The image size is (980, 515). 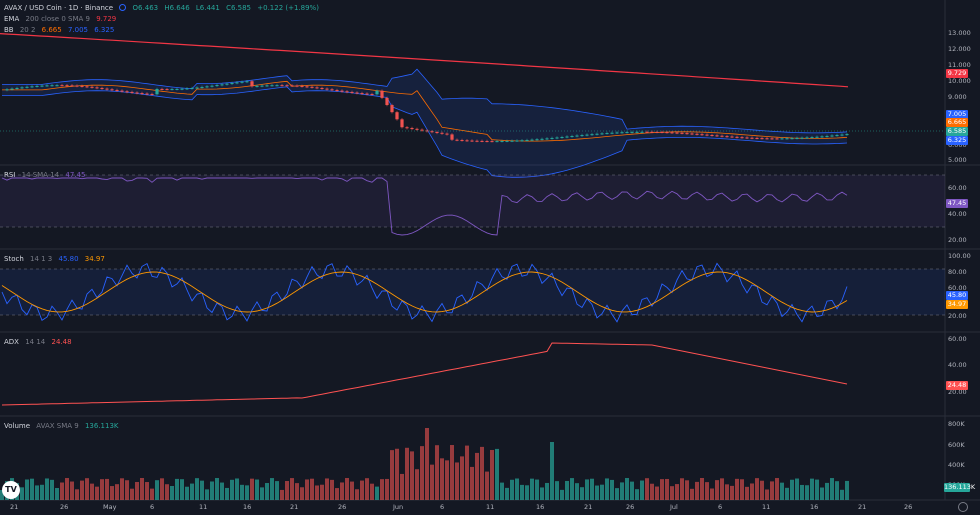 I want to click on volume-axis-label: 600K, so click(x=956, y=445).